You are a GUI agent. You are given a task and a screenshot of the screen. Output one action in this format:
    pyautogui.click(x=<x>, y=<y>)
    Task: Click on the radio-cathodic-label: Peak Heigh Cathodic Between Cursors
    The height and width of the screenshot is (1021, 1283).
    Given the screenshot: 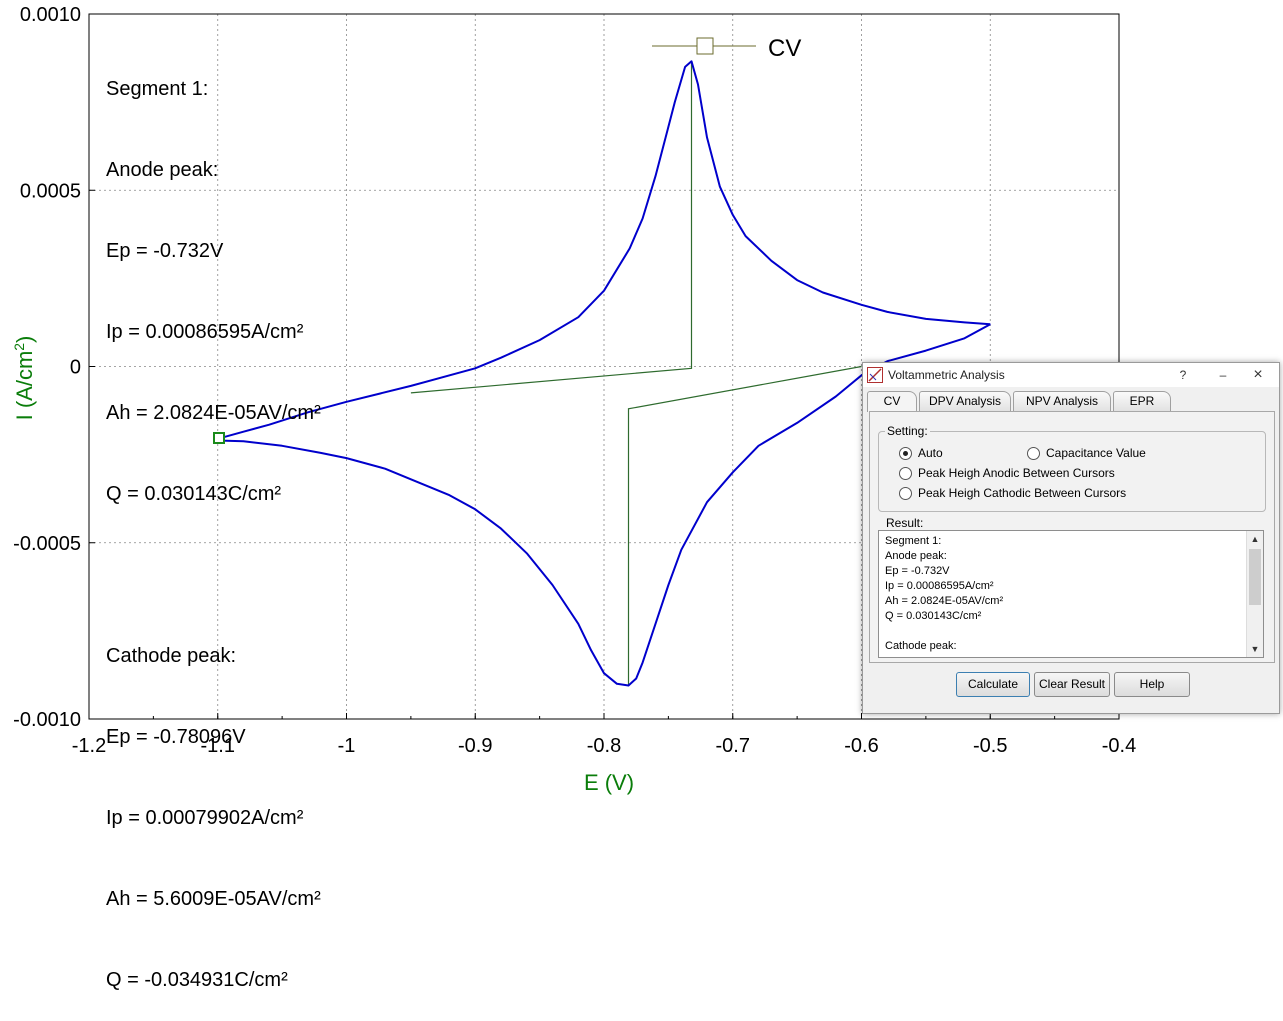 What is the action you would take?
    pyautogui.click(x=1022, y=493)
    